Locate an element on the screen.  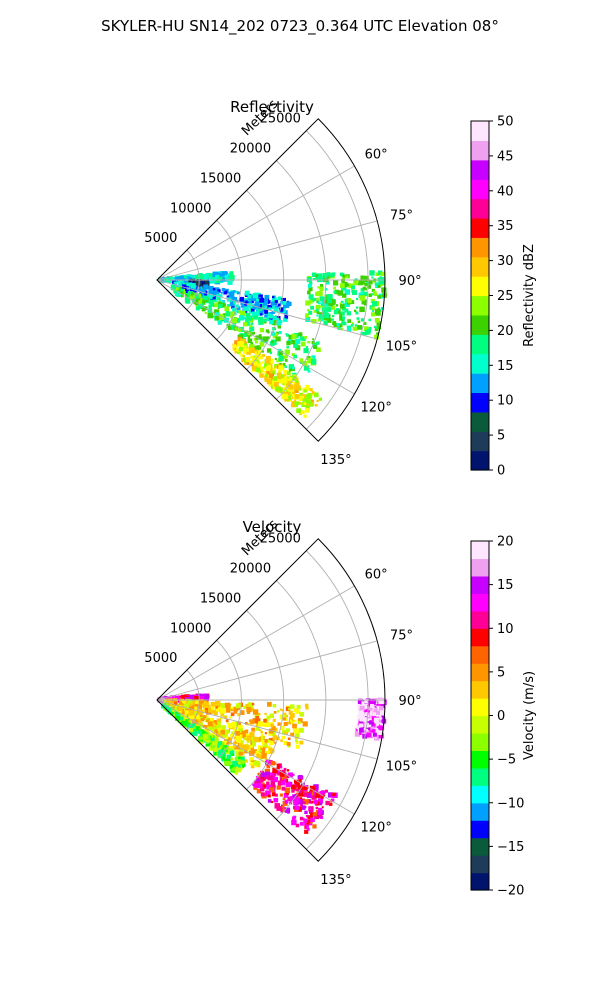
echo-region is located at coordinates (346, 305).